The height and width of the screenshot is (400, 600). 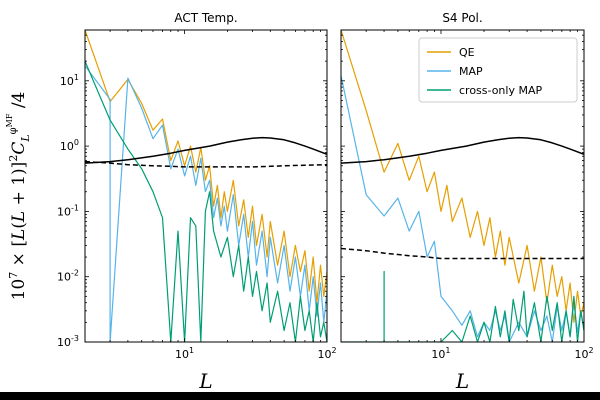 What do you see at coordinates (69, 80) in the screenshot?
I see `y-tick-label: 10¹` at bounding box center [69, 80].